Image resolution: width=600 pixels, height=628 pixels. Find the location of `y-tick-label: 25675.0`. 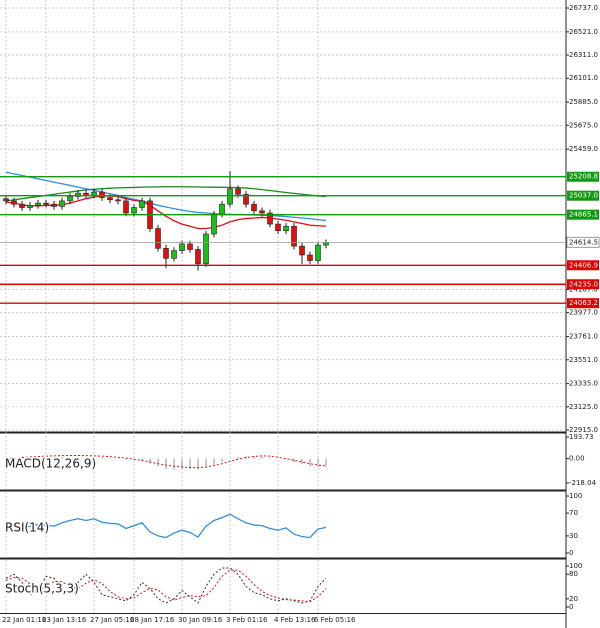

y-tick-label: 25675.0 is located at coordinates (583, 125).